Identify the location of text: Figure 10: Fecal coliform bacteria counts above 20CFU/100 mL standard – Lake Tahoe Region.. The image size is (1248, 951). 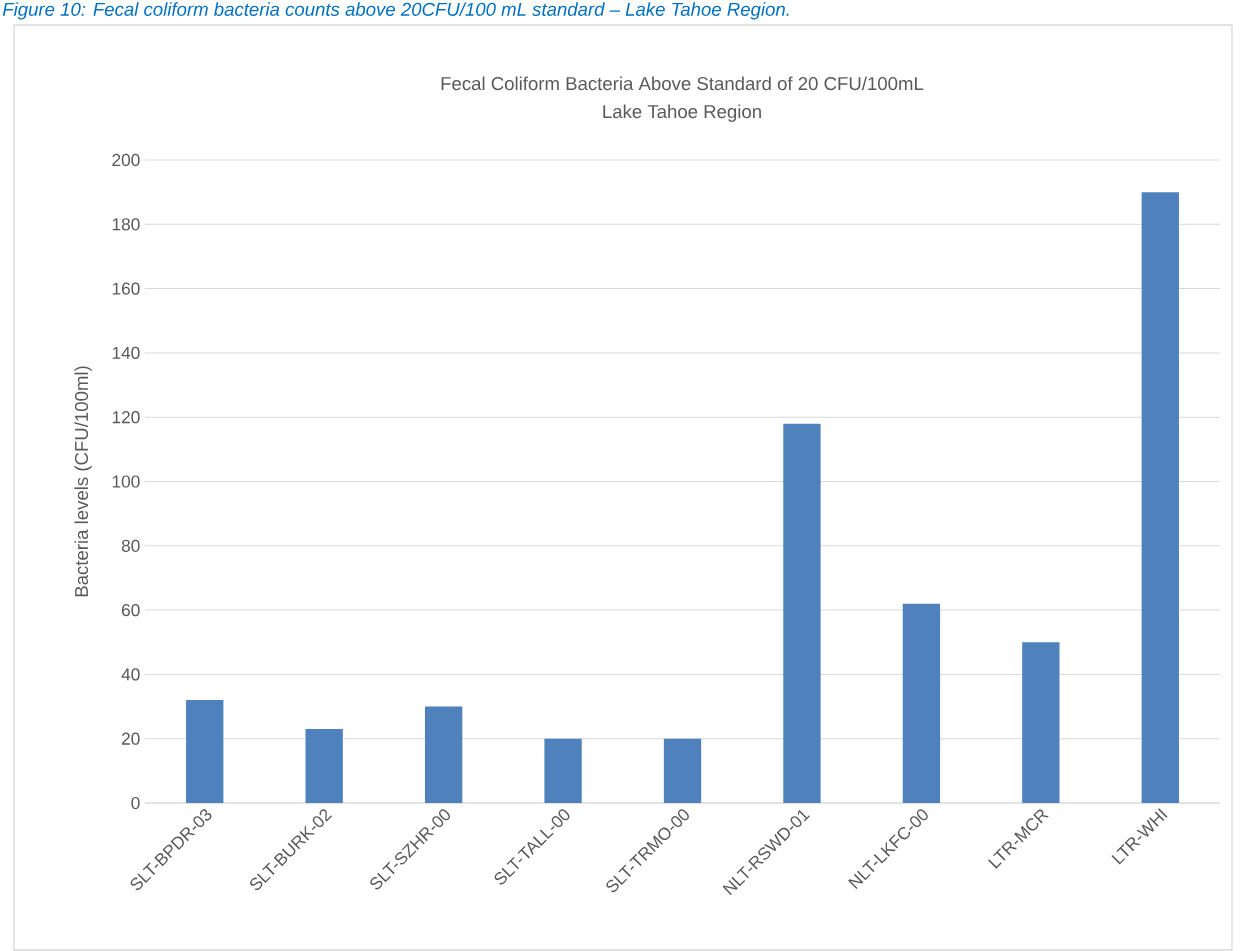
(395, 11).